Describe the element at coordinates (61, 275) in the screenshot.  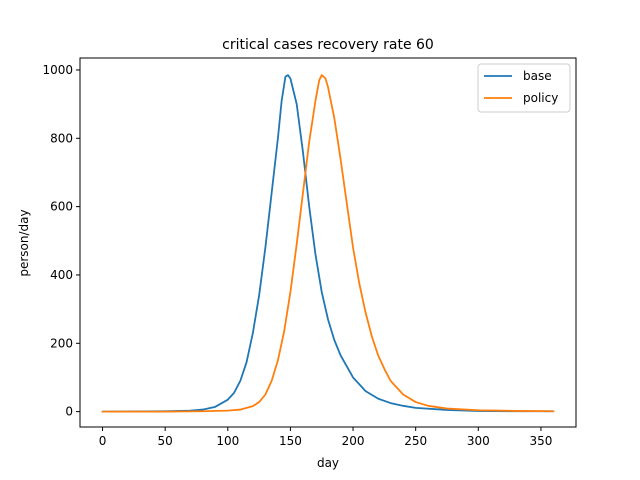
I see `y-tick-label: 400` at that location.